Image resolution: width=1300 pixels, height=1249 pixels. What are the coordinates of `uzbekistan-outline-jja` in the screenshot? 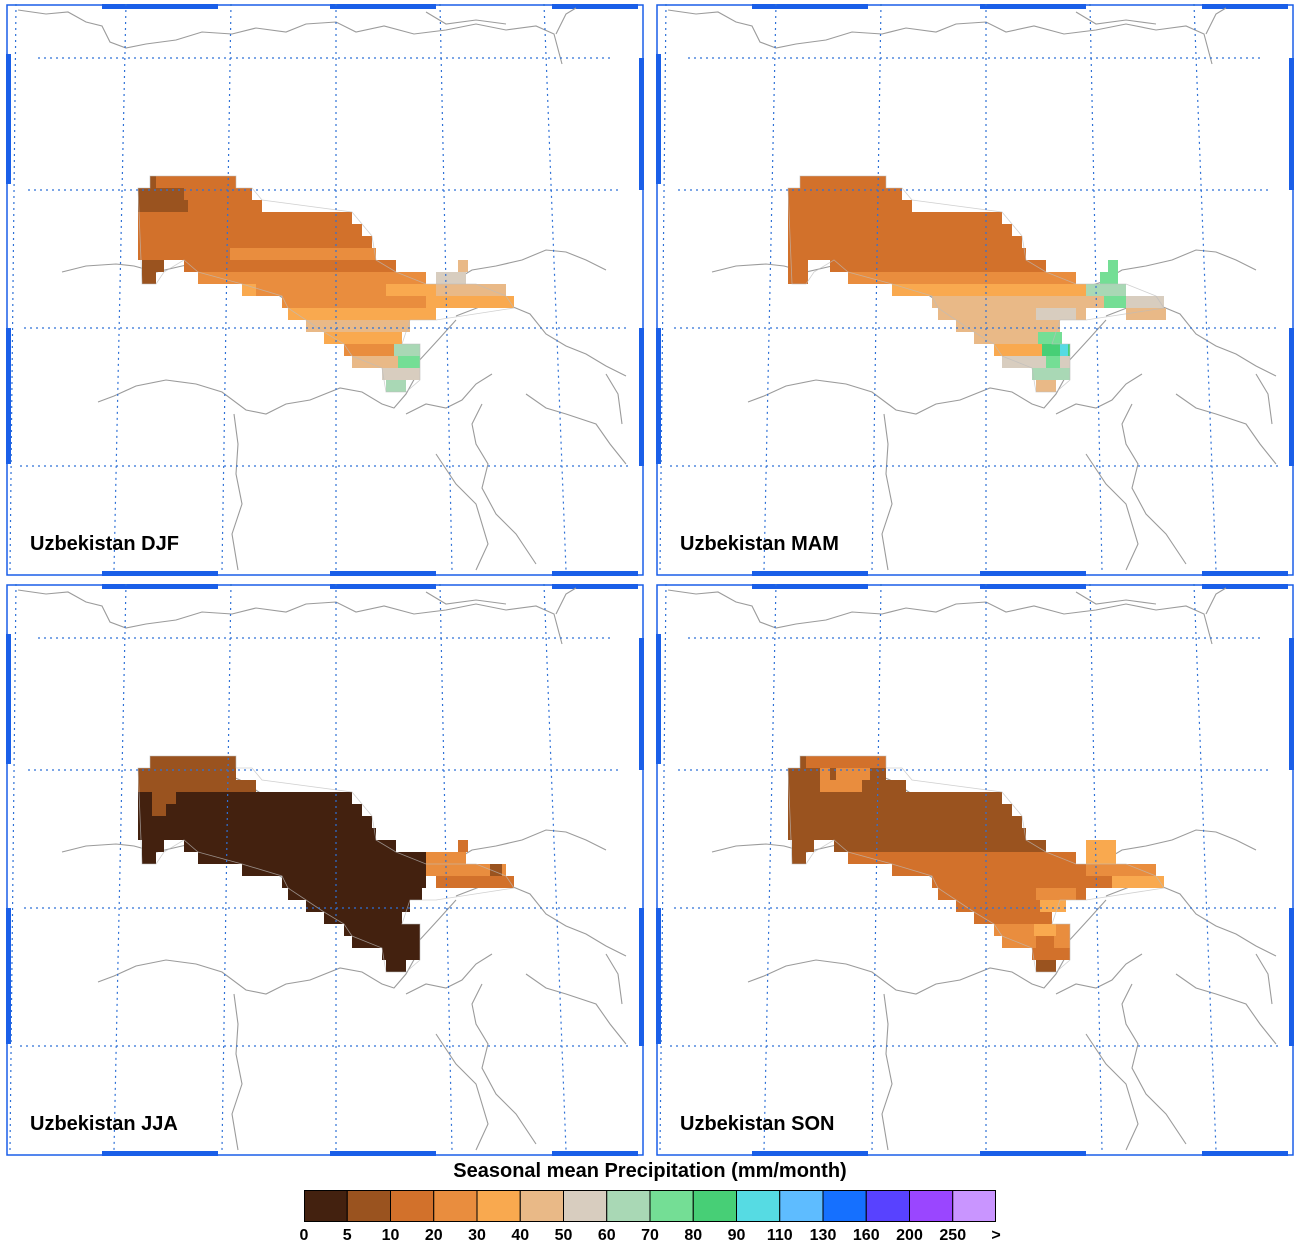 It's located at (326, 864).